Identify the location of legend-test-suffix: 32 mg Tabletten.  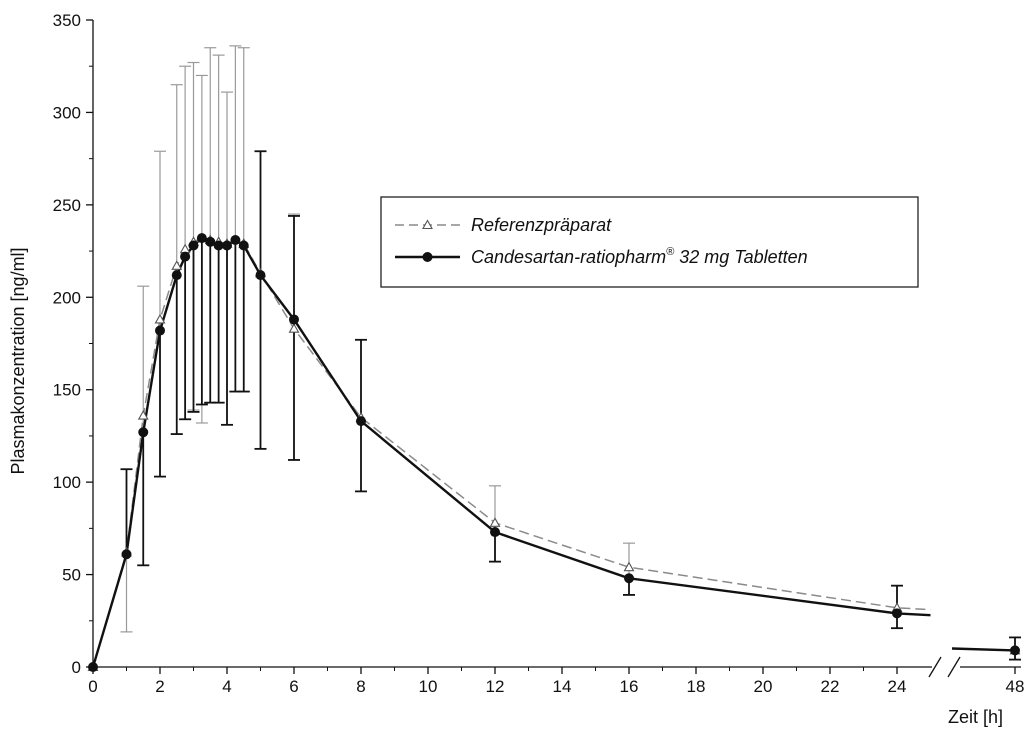
(740, 257).